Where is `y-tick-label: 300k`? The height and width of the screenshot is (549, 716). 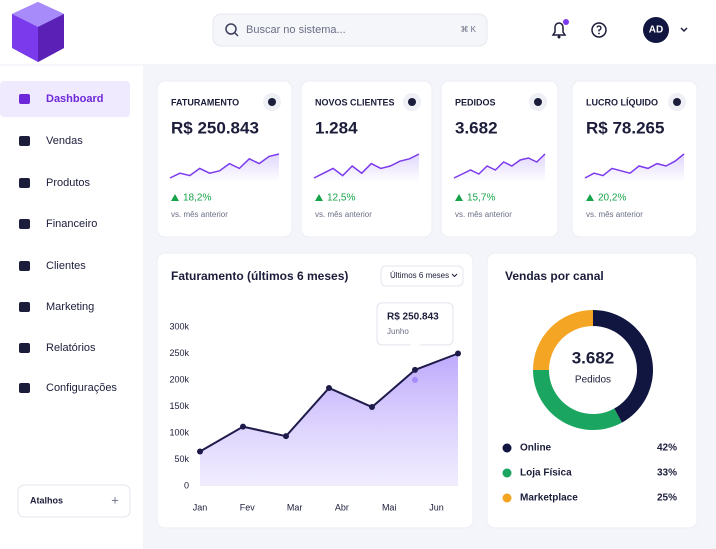
y-tick-label: 300k is located at coordinates (179, 326).